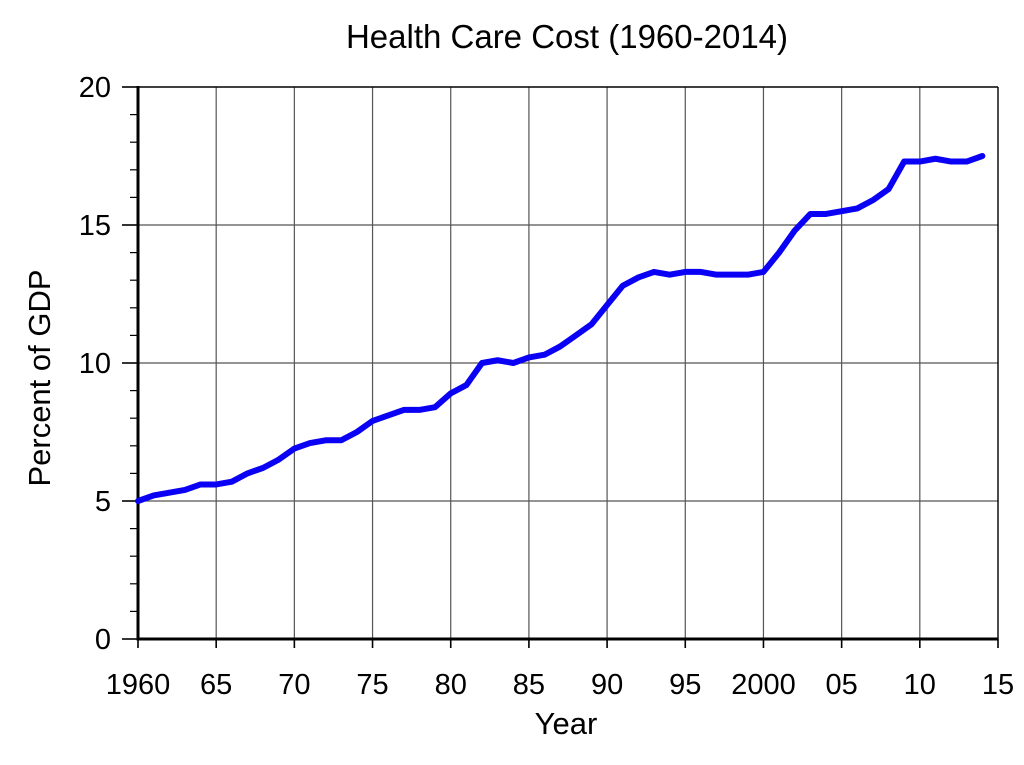 Image resolution: width=1024 pixels, height=765 pixels. What do you see at coordinates (138, 685) in the screenshot?
I see `x-tick-label: 1960` at bounding box center [138, 685].